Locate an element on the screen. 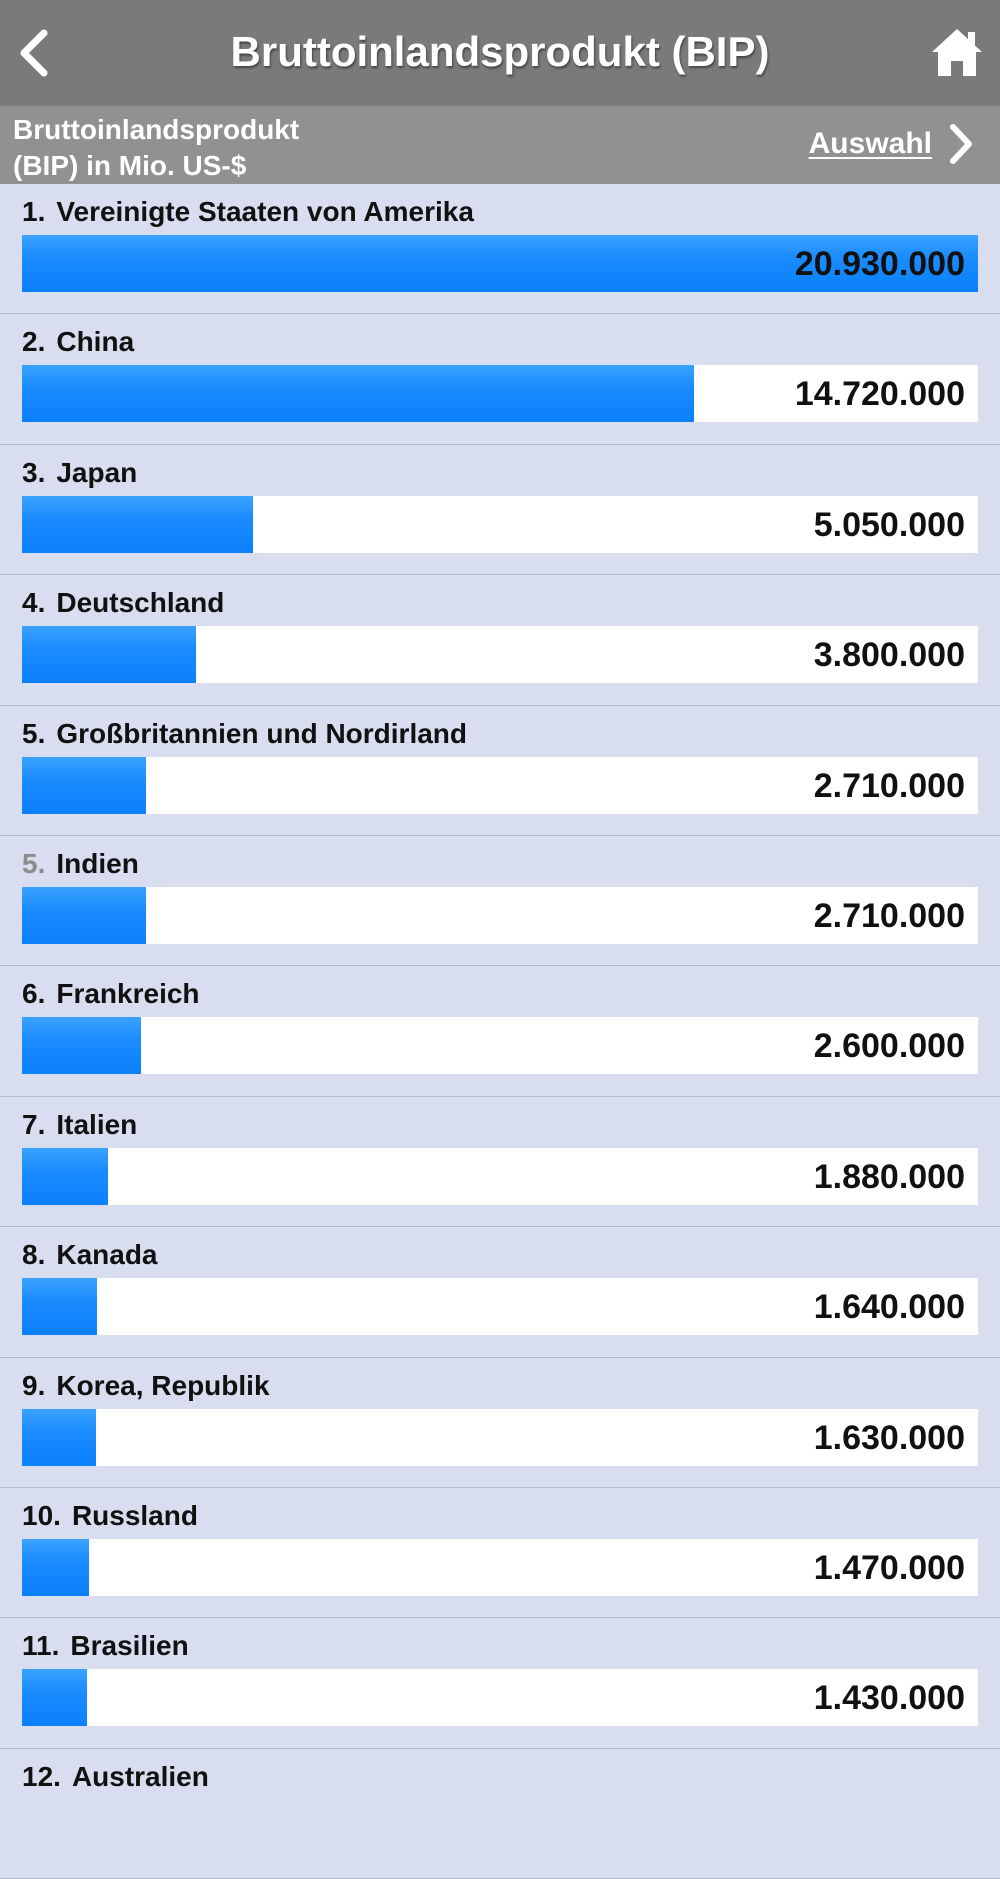 This screenshot has width=1000, height=1879. row-label: 7. Italien is located at coordinates (79, 1125).